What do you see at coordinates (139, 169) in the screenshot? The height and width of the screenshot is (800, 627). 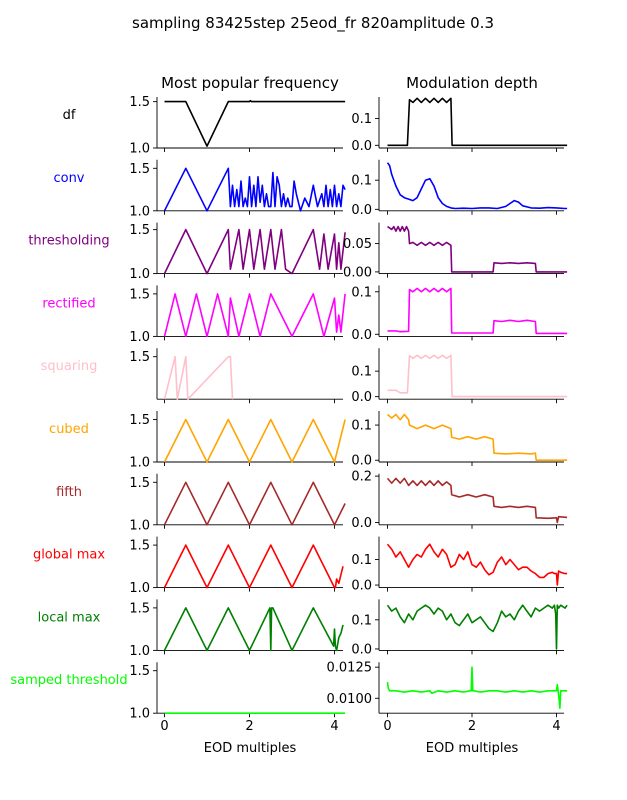 I see `conv-frequency-ytick-label: 1.5` at bounding box center [139, 169].